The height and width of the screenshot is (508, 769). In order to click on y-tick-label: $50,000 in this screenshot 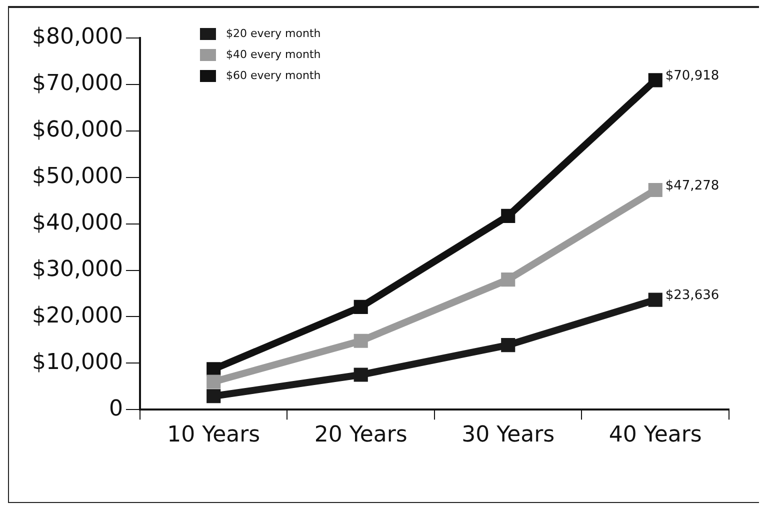, I will do `click(77, 177)`.